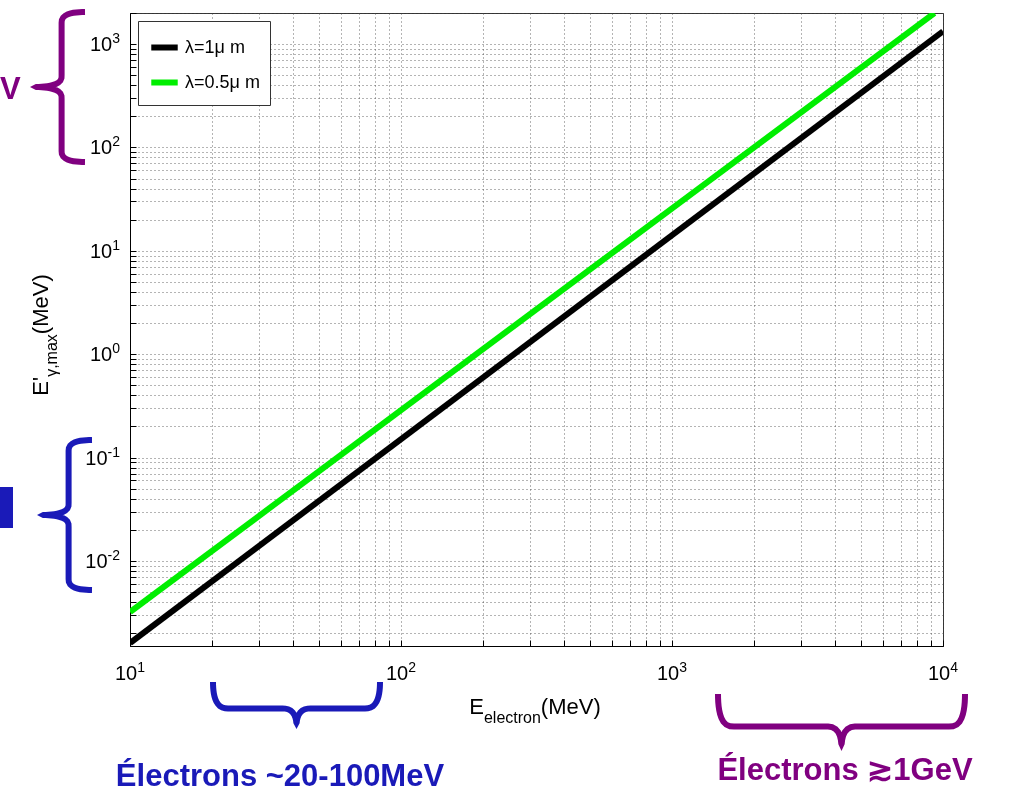  What do you see at coordinates (103, 456) in the screenshot?
I see `y-tick-label: 10$^{-1}$` at bounding box center [103, 456].